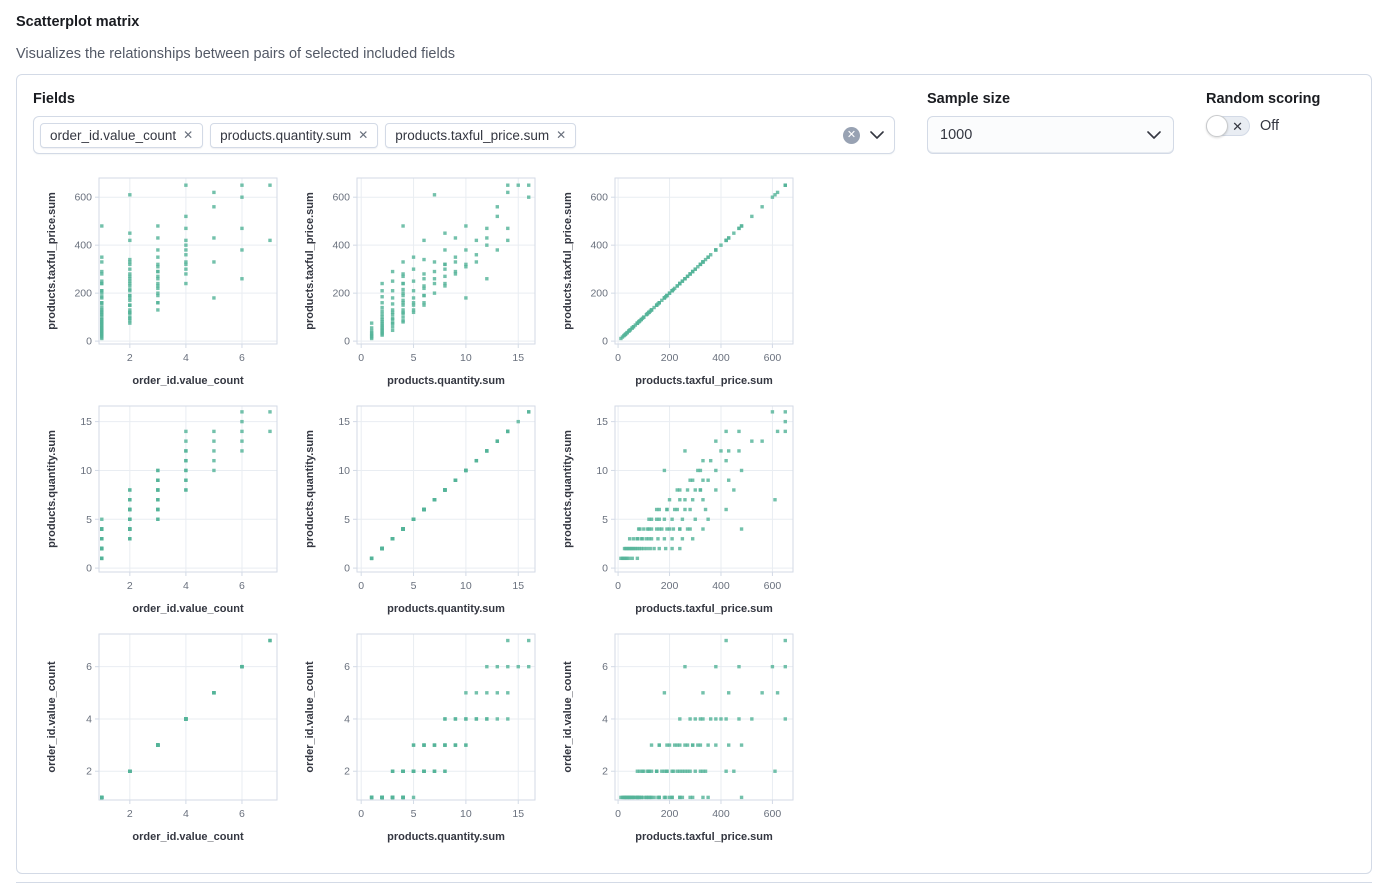 This screenshot has height=883, width=1386. What do you see at coordinates (294, 135) in the screenshot?
I see `field-pill: products.quantity.sum ✕` at bounding box center [294, 135].